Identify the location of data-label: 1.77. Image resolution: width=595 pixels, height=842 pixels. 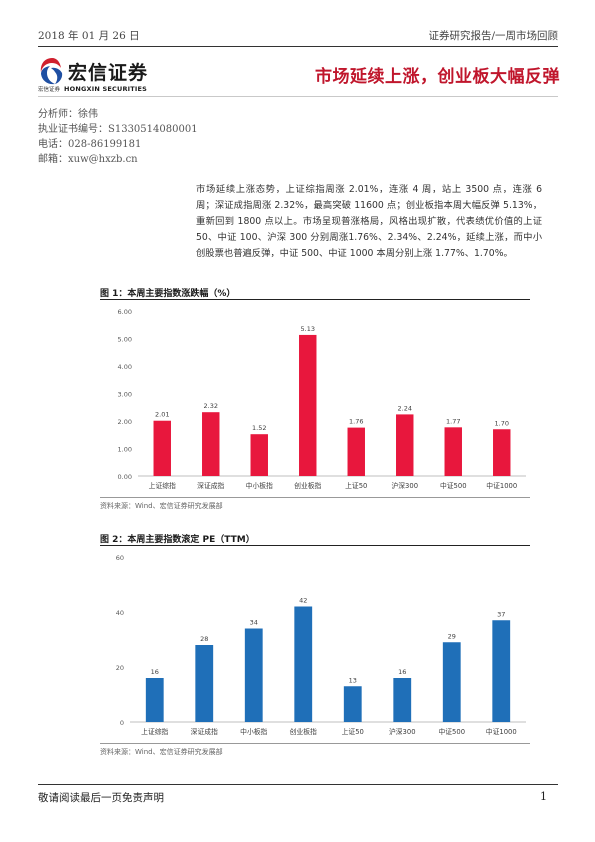
(453, 421).